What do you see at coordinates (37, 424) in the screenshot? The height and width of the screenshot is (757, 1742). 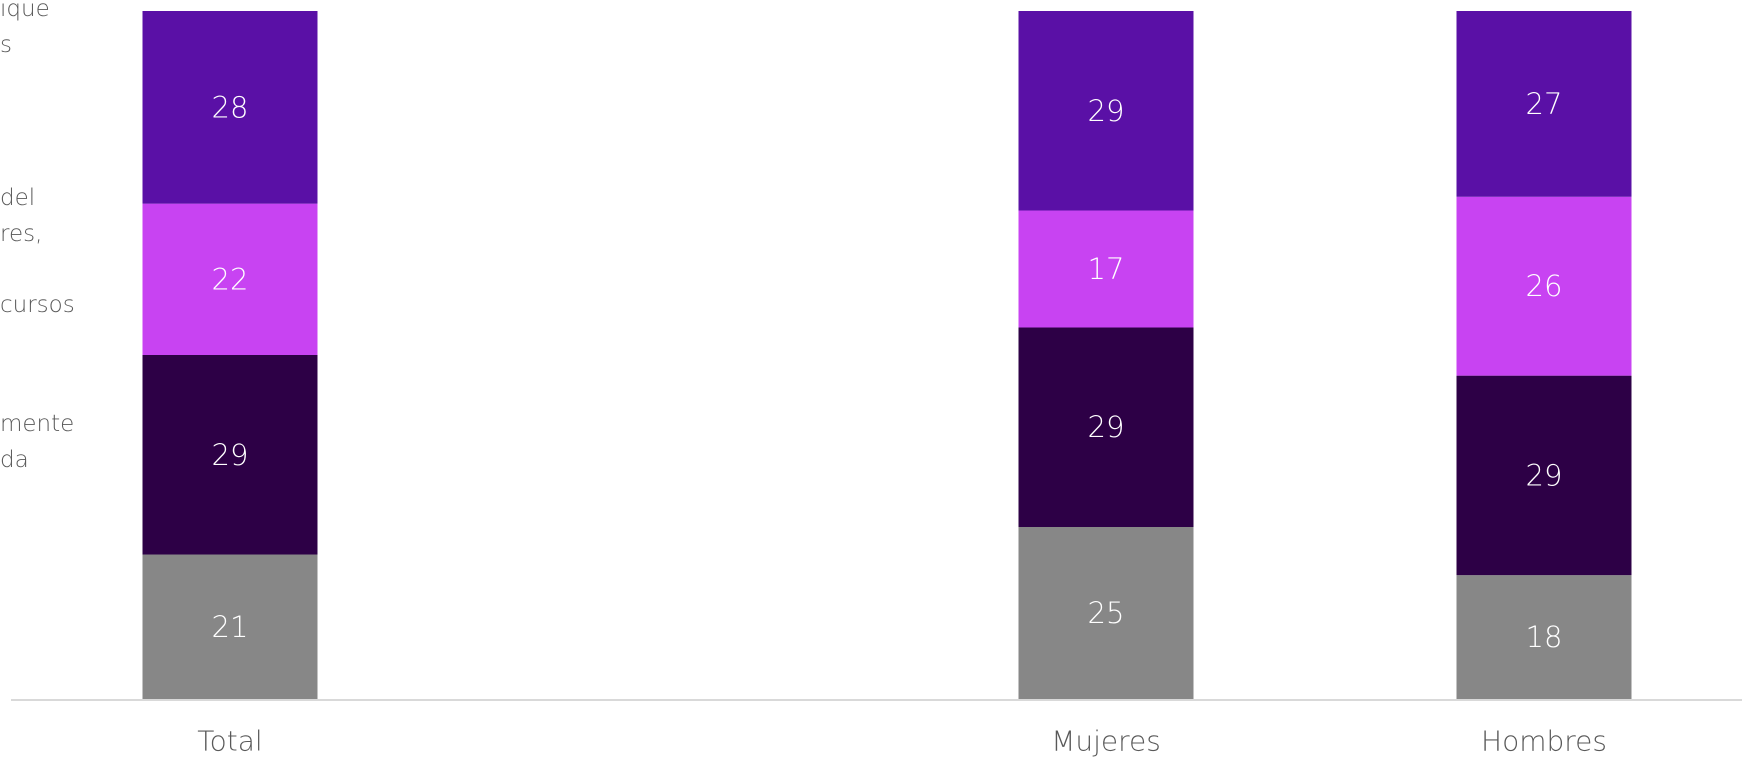 I see `legend-fragment-2-0: mente` at bounding box center [37, 424].